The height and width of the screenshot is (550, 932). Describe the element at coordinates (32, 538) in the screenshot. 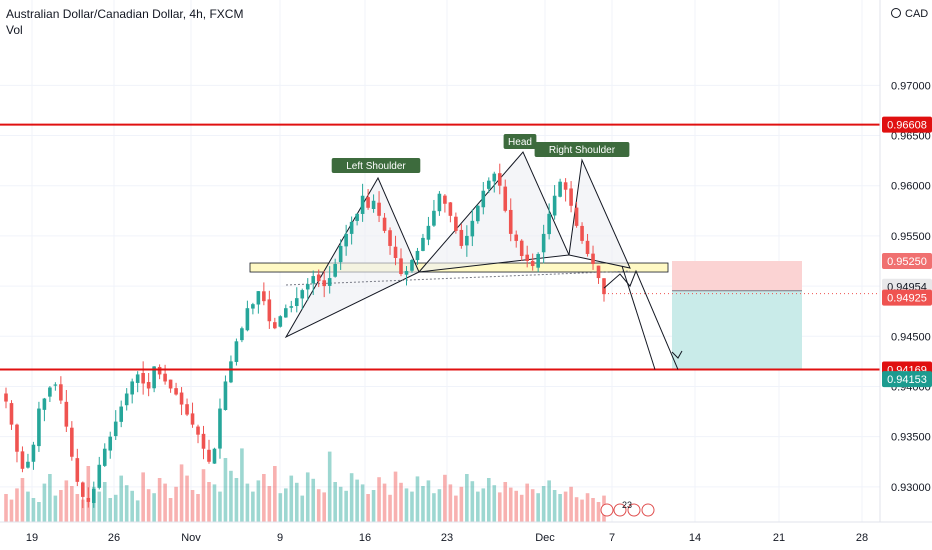

I see `time-tick-label: 19` at that location.